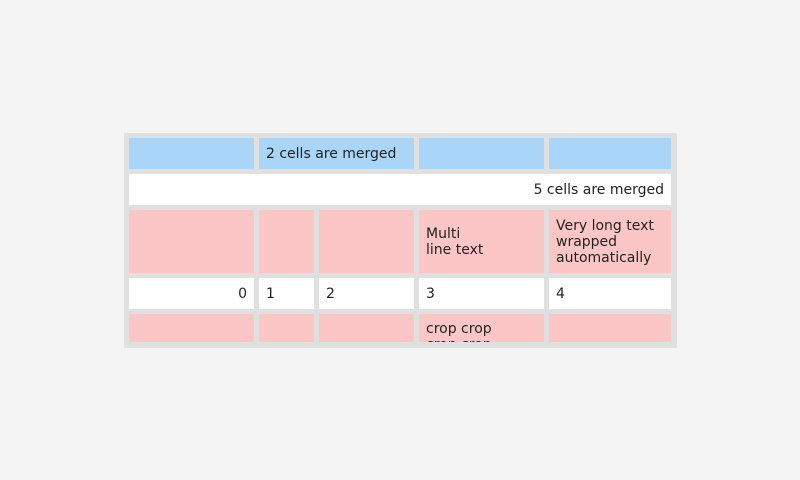  I want to click on cell: 1, so click(286, 293).